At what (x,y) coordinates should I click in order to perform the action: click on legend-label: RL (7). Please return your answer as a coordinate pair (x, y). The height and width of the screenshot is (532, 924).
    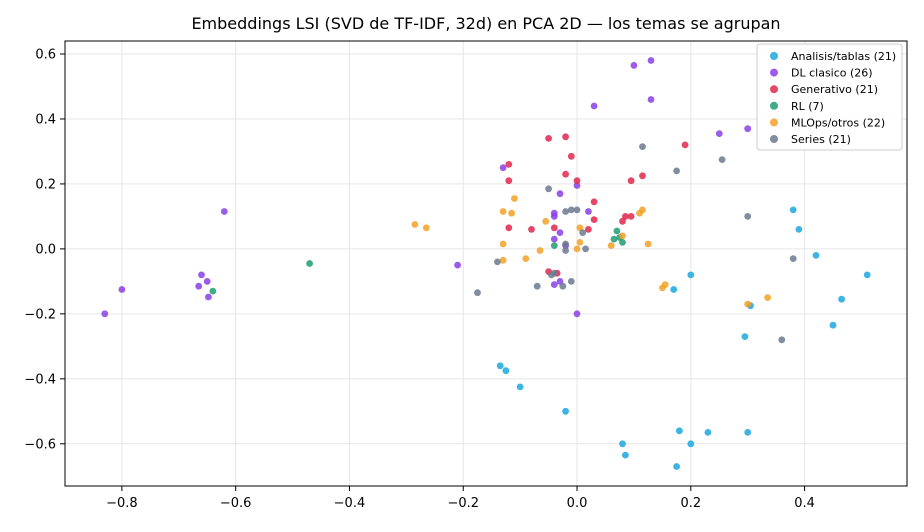
    Looking at the image, I should click on (807, 106).